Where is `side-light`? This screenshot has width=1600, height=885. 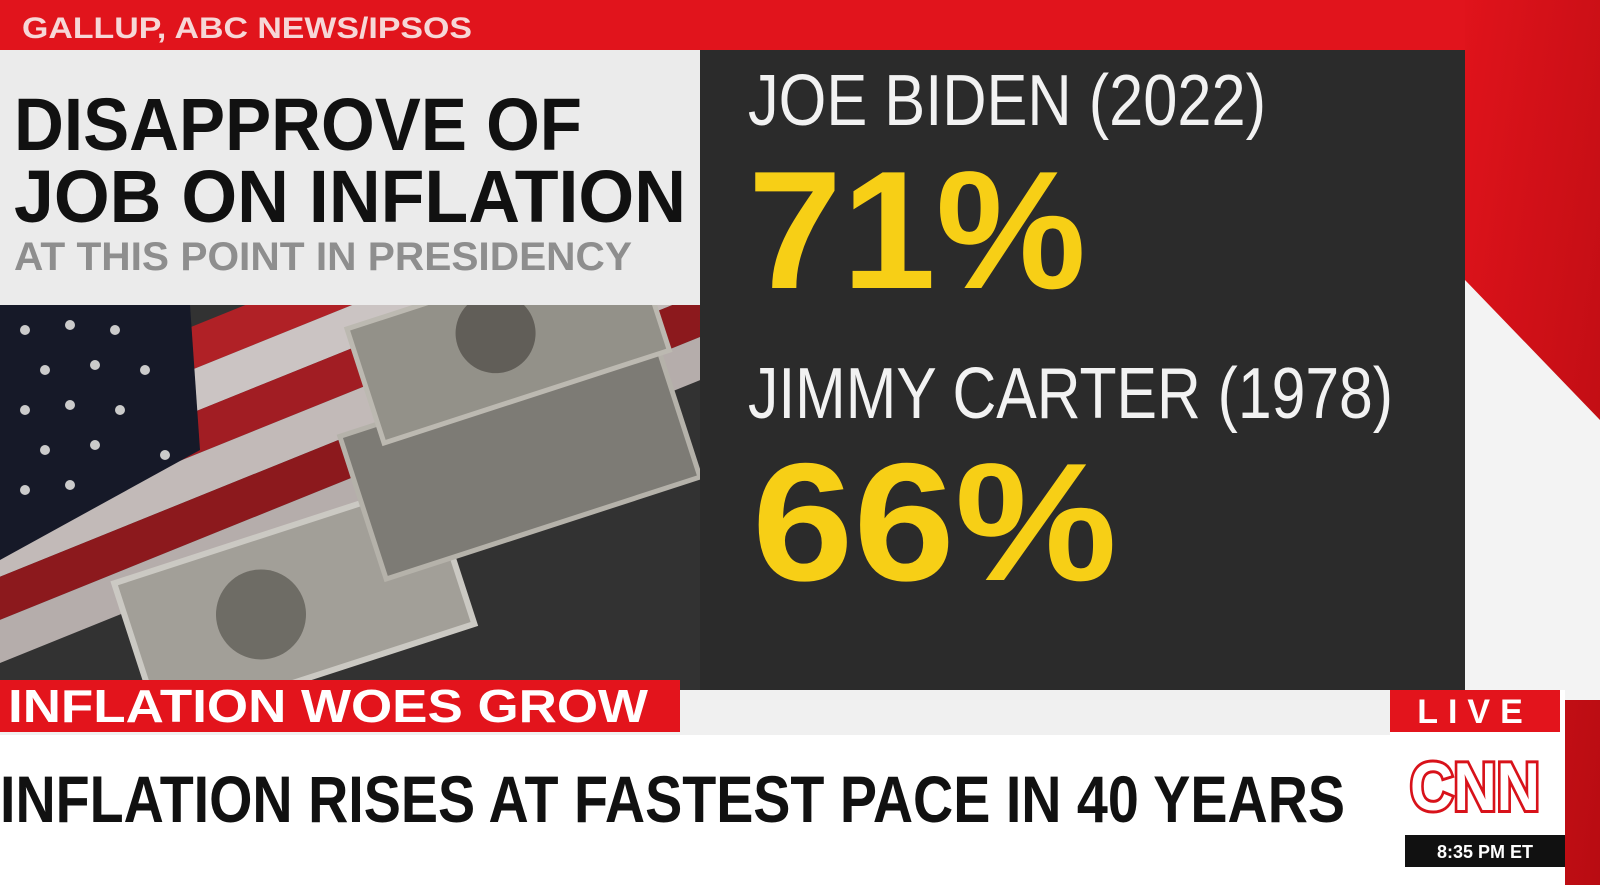 side-light is located at coordinates (1532, 490).